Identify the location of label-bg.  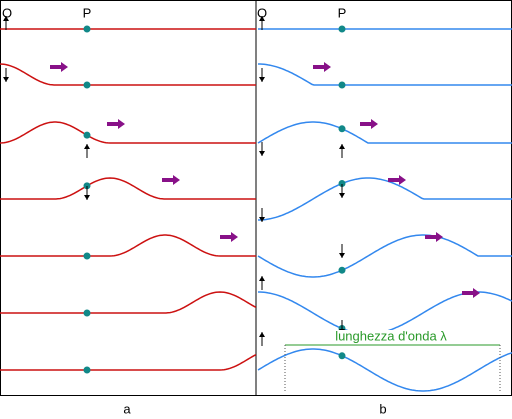
(391, 337).